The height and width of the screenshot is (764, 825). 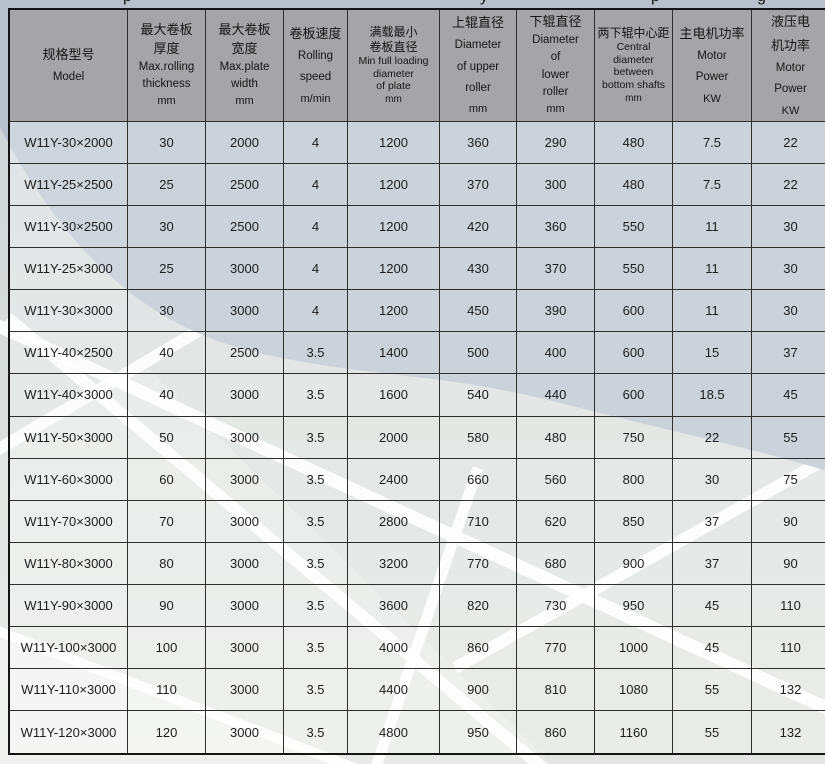 What do you see at coordinates (788, 227) in the screenshot?
I see `cell-hydraulic_power: 30` at bounding box center [788, 227].